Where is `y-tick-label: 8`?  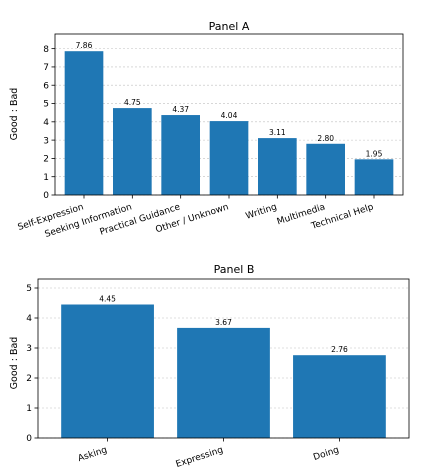 y-tick-label: 8 is located at coordinates (46, 50).